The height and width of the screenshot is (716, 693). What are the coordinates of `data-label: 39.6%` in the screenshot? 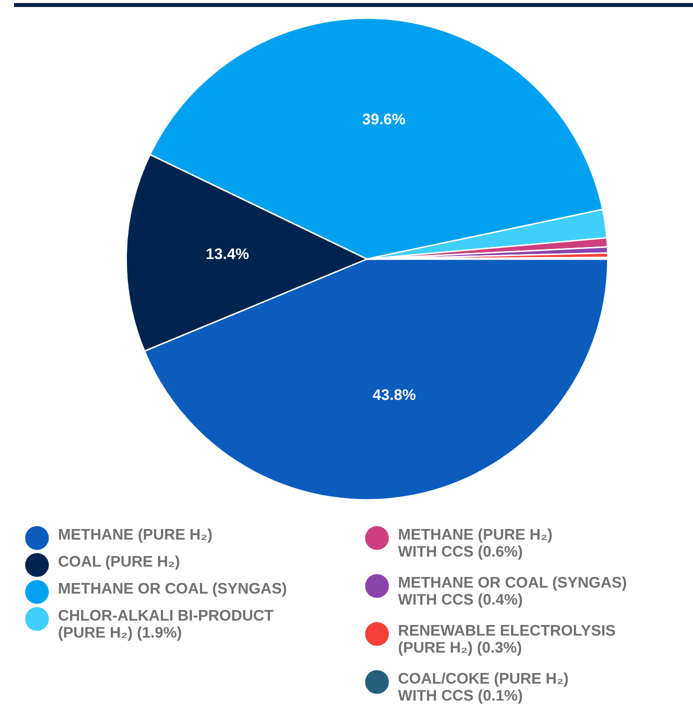 It's located at (384, 119).